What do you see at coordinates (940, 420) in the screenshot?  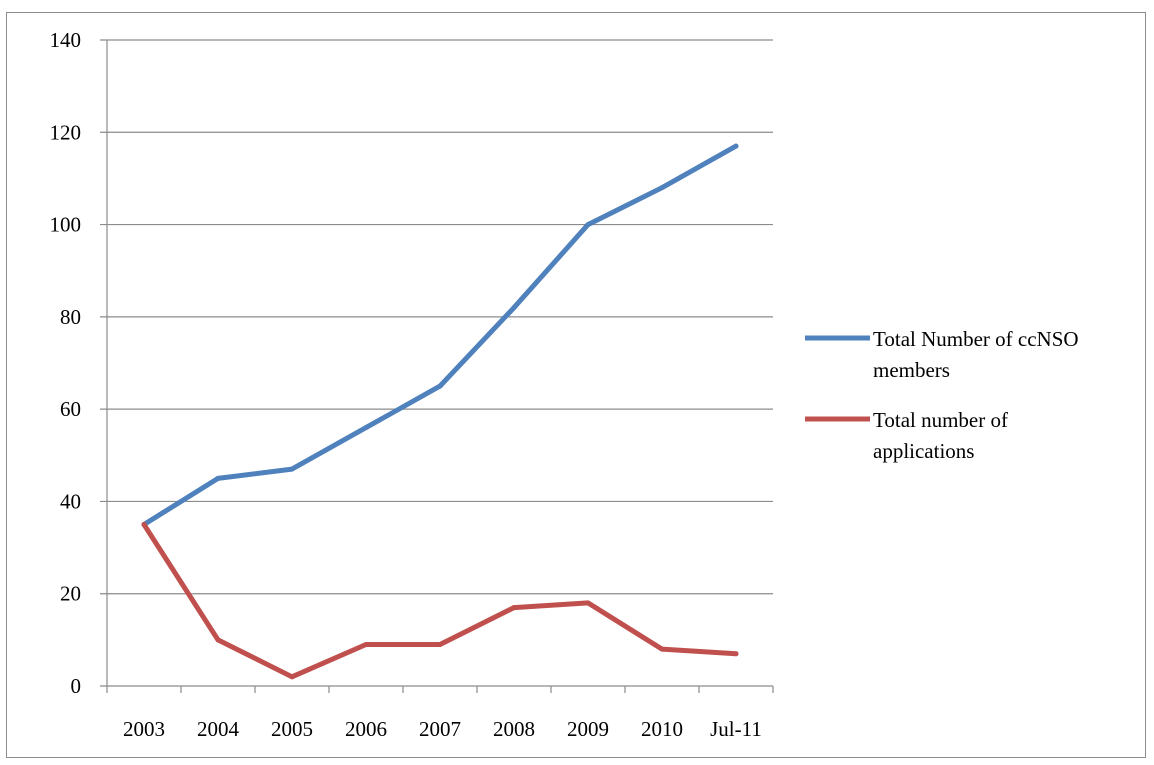 I see `legend-label-2: Total number of` at bounding box center [940, 420].